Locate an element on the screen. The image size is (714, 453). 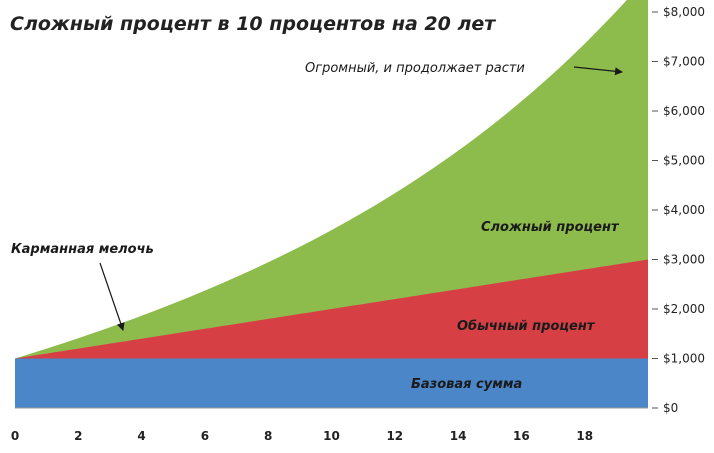
compound-interest-label: Сложный процент is located at coordinates (550, 227).